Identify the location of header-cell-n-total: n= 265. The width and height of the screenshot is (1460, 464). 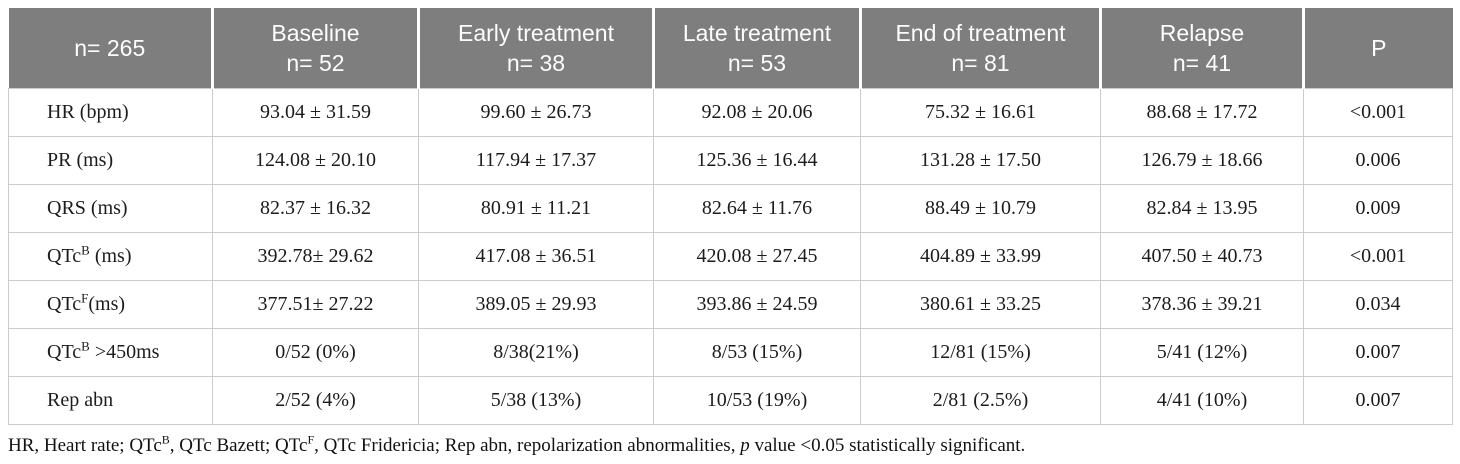
(110, 48).